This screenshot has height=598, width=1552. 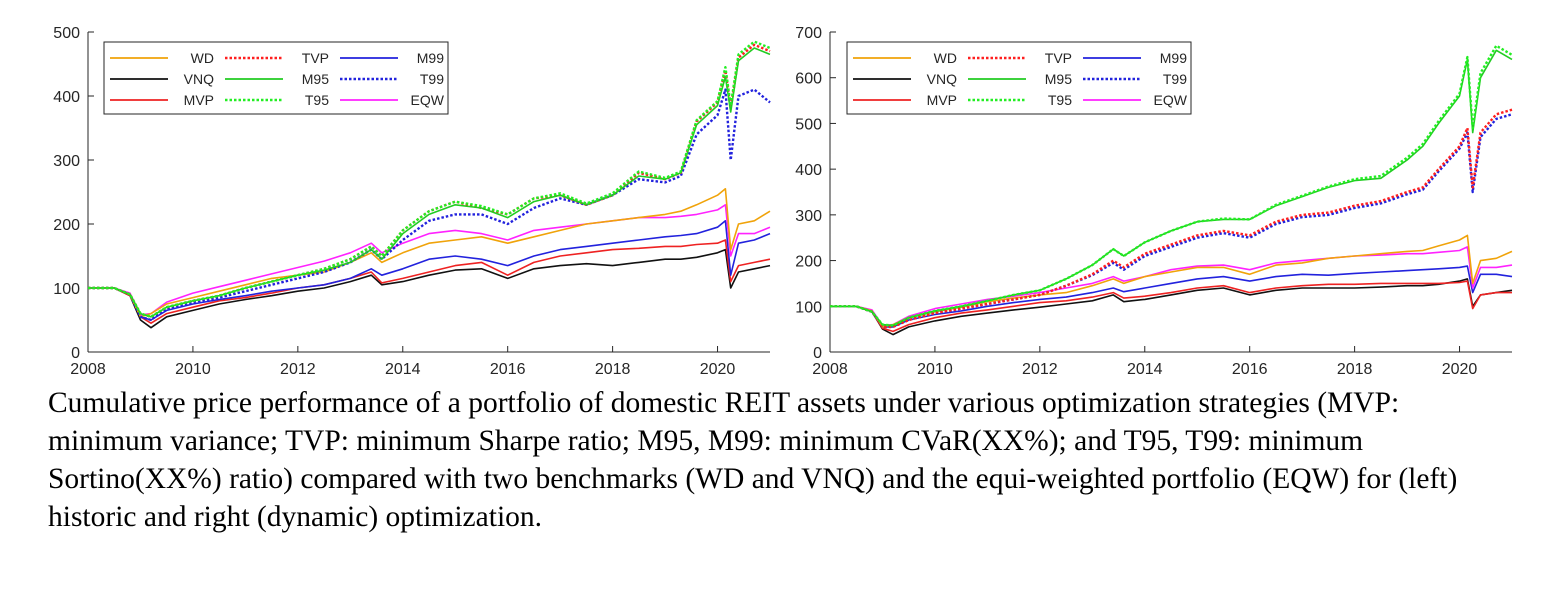 What do you see at coordinates (808, 33) in the screenshot?
I see `y-tick-label: 700` at bounding box center [808, 33].